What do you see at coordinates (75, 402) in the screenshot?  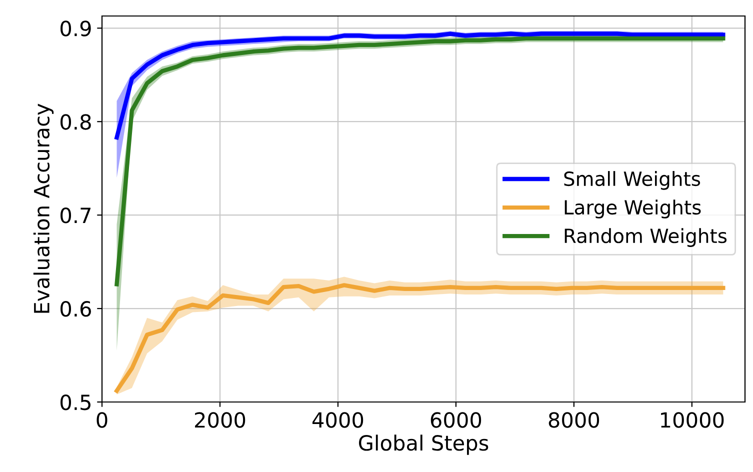 I see `y-tick-label: 0.5` at bounding box center [75, 402].